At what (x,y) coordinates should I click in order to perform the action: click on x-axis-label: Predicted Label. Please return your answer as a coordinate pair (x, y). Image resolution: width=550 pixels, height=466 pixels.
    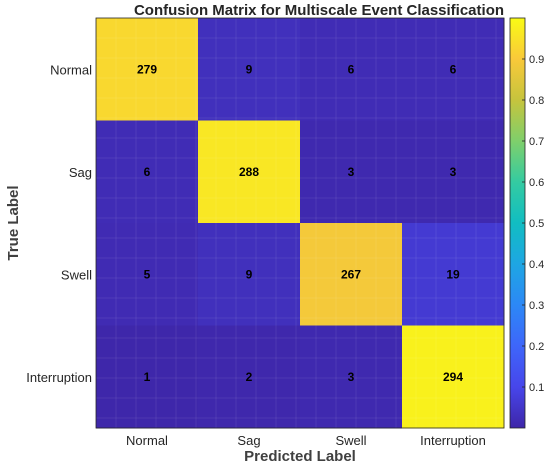
    Looking at the image, I should click on (300, 456).